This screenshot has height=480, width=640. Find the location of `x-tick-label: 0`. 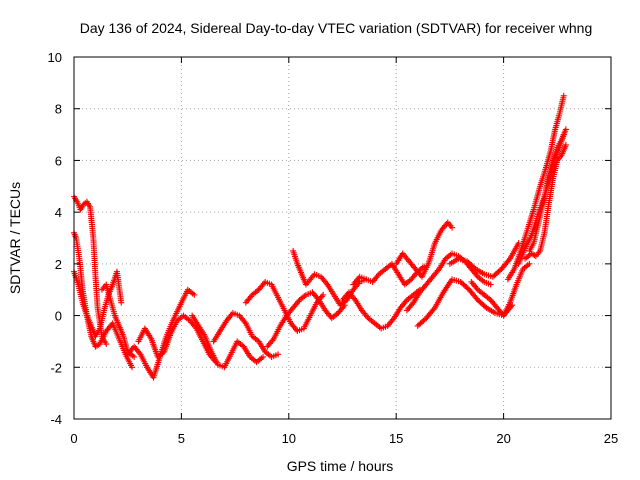

x-tick-label: 0 is located at coordinates (73, 438).